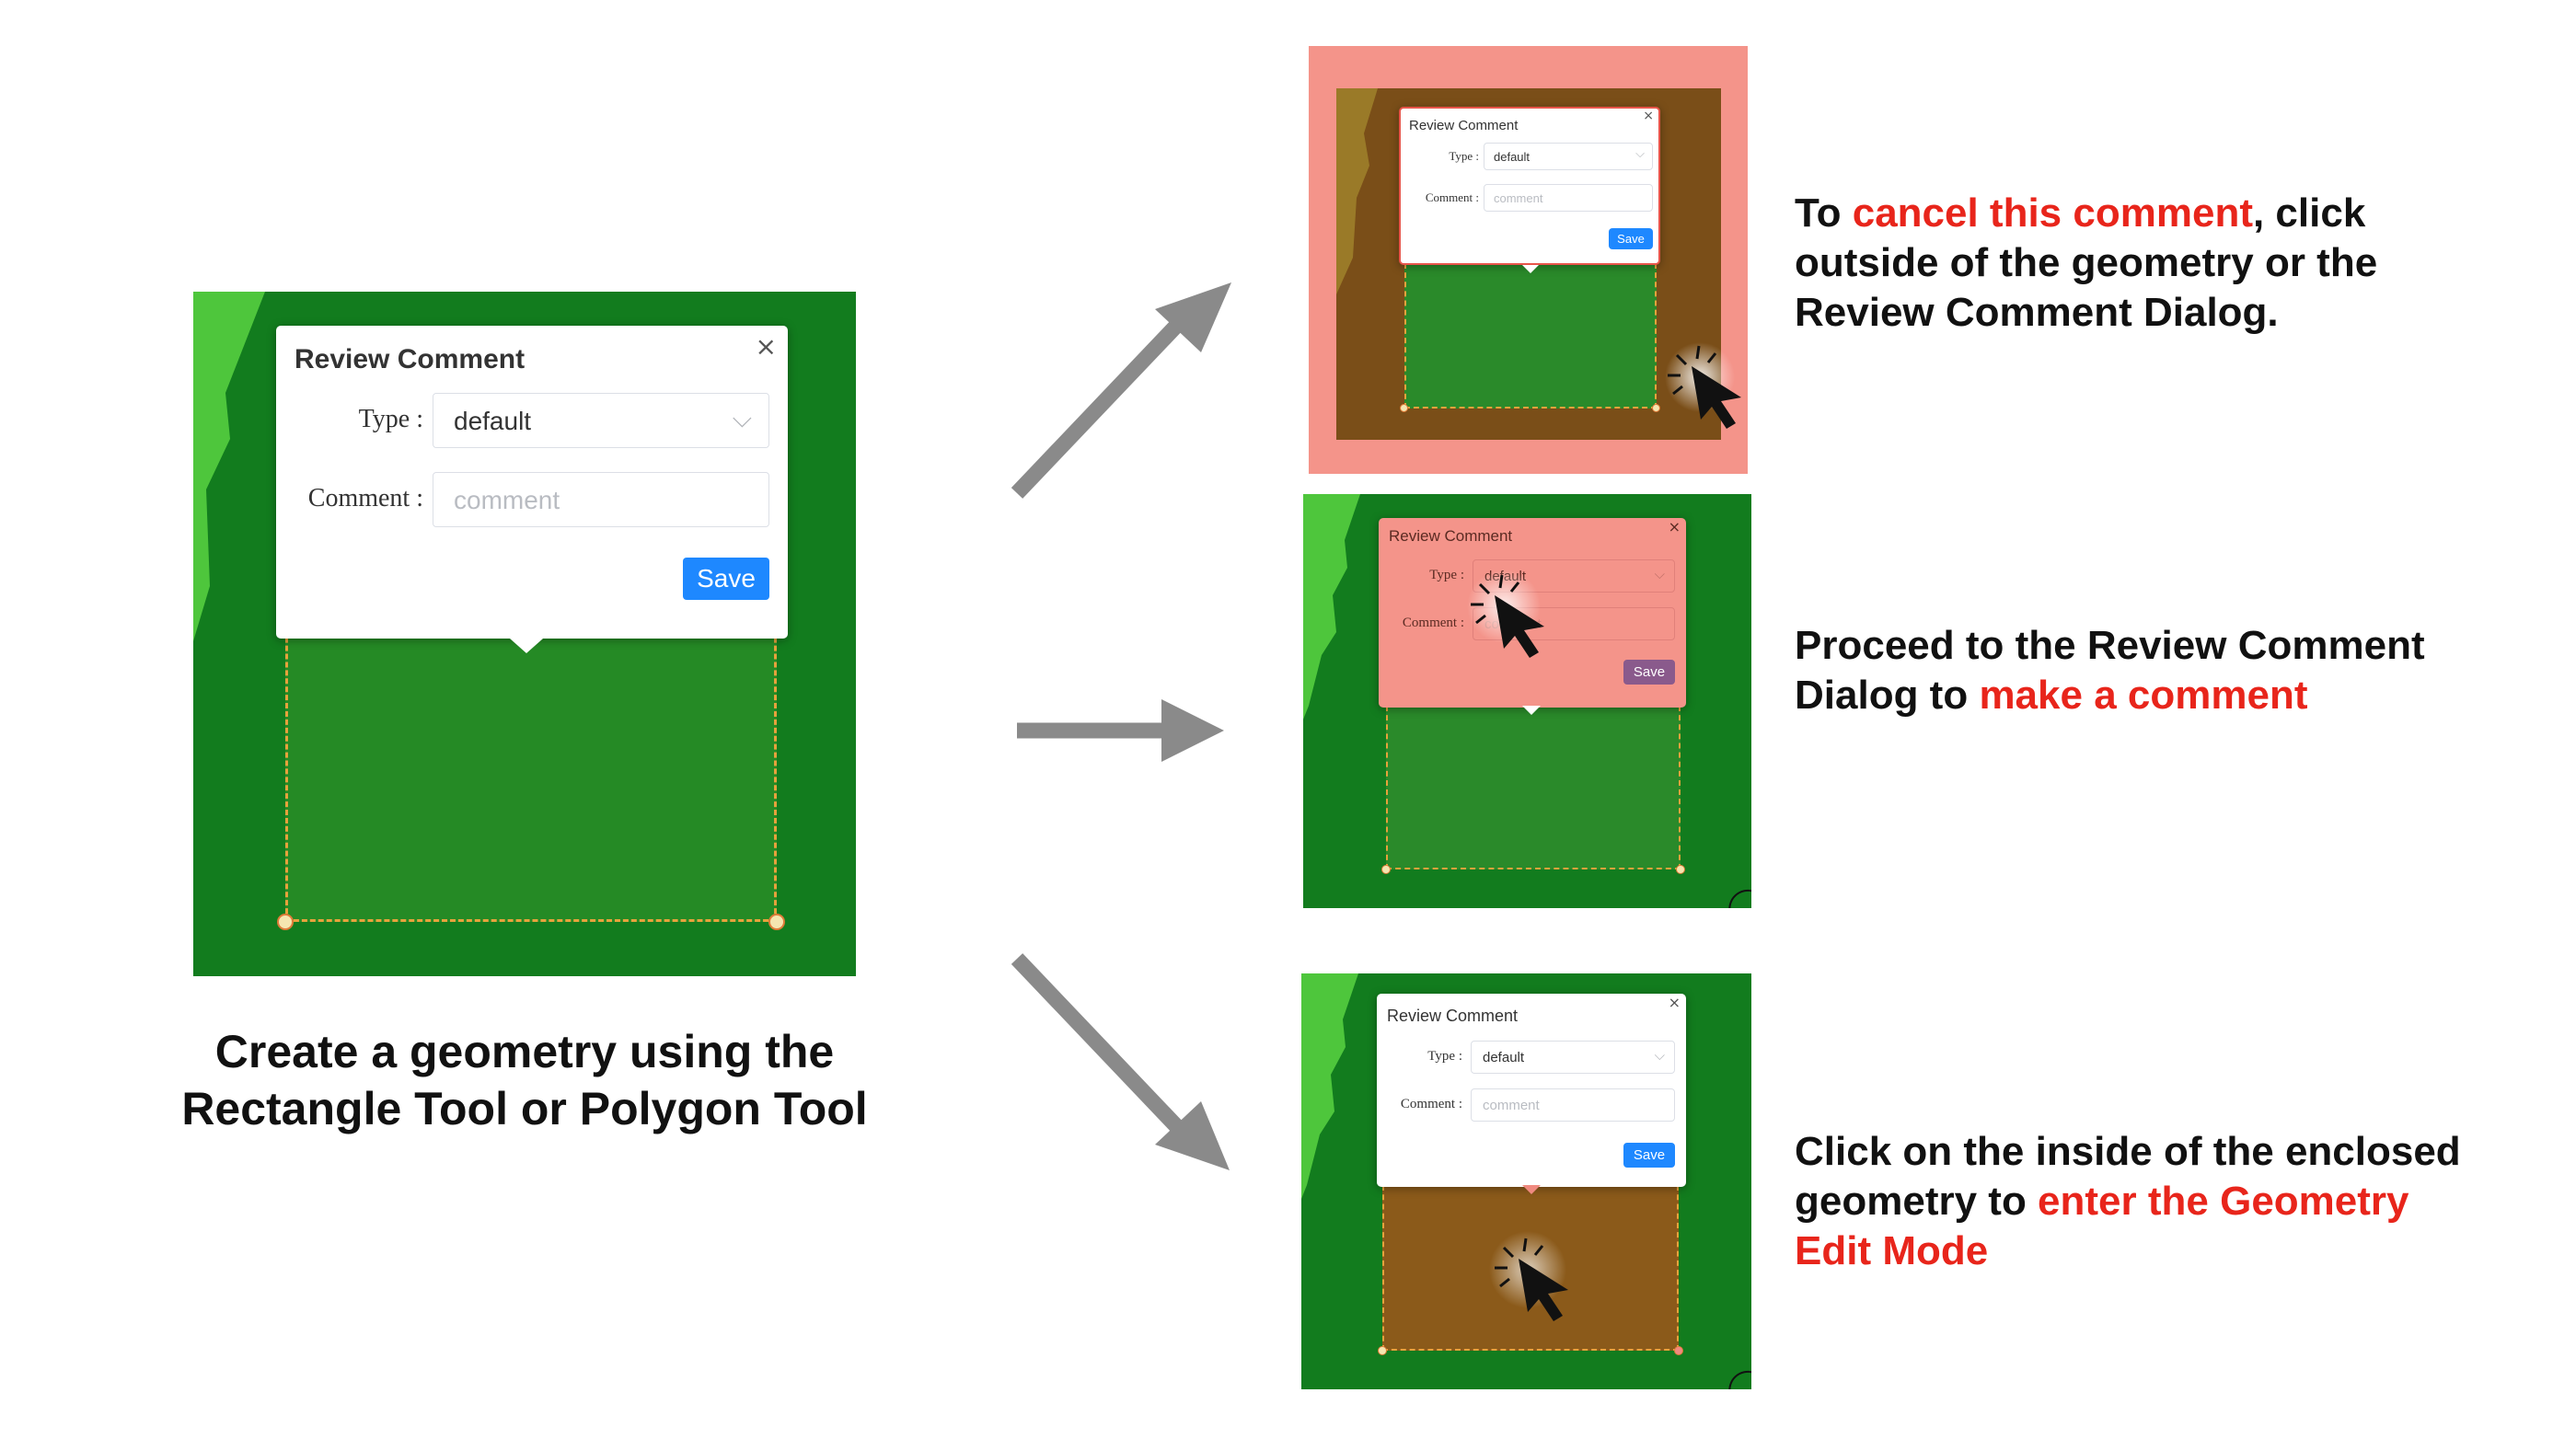 The height and width of the screenshot is (1439, 2576). I want to click on caption-edit-line1: Click on the inside of the enclosed, so click(2128, 1151).